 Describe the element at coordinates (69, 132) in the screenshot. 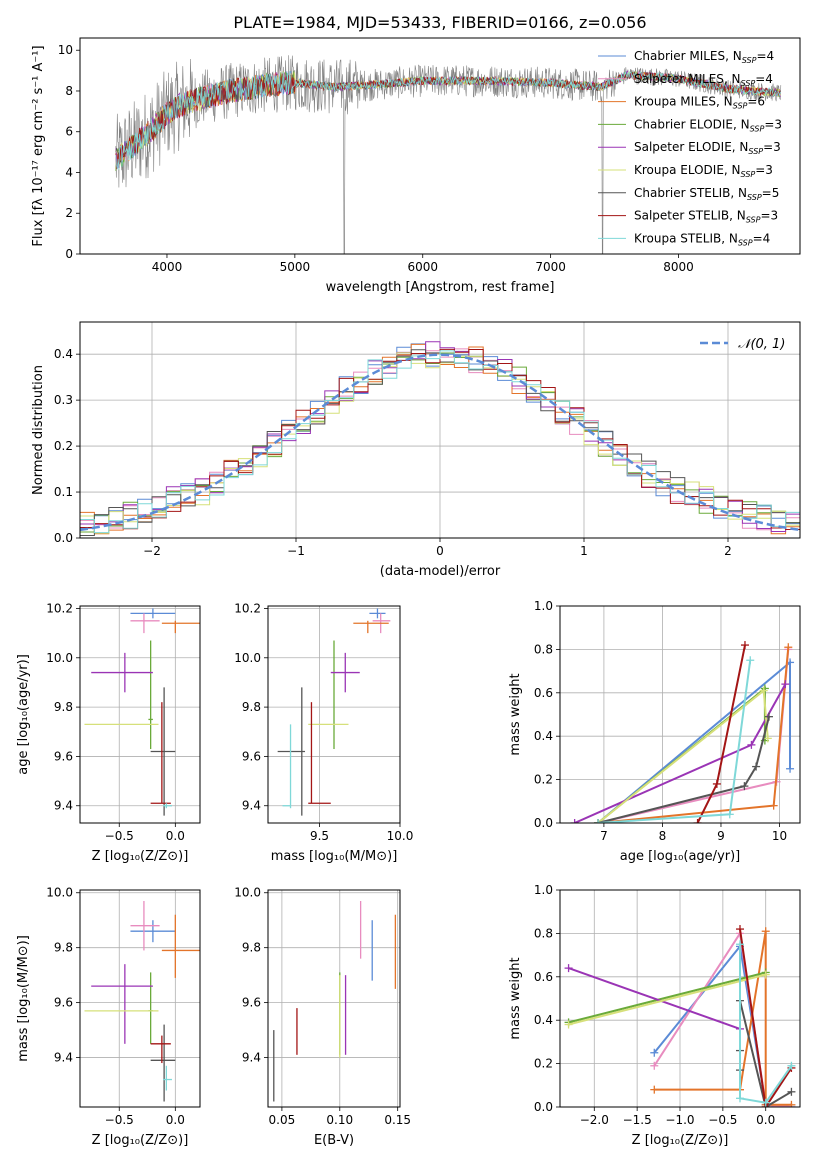

I see `y-tick-label: 6` at that location.